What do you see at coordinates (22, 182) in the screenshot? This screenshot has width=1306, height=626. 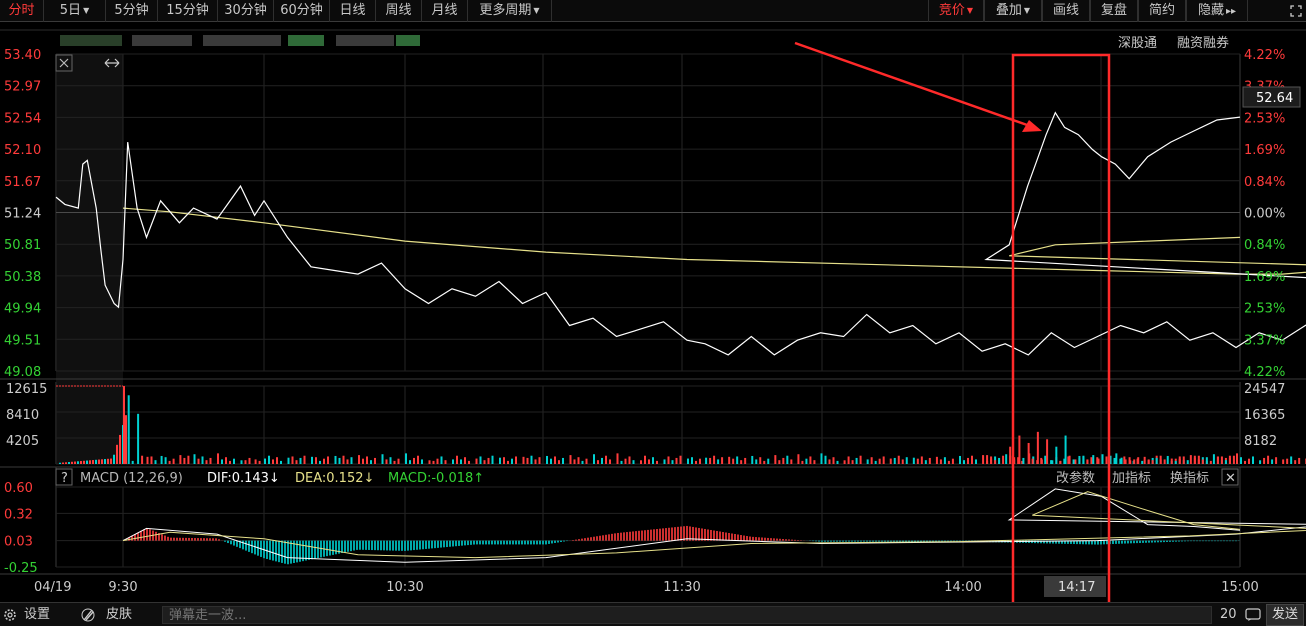 I see `tick-label: 51.67` at bounding box center [22, 182].